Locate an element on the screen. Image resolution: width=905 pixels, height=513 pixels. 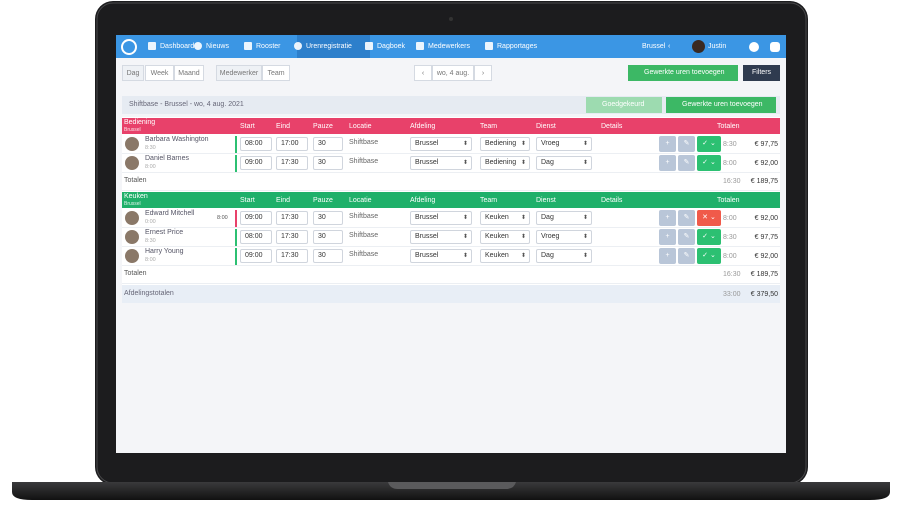
column-header: Team is located at coordinates (489, 126).